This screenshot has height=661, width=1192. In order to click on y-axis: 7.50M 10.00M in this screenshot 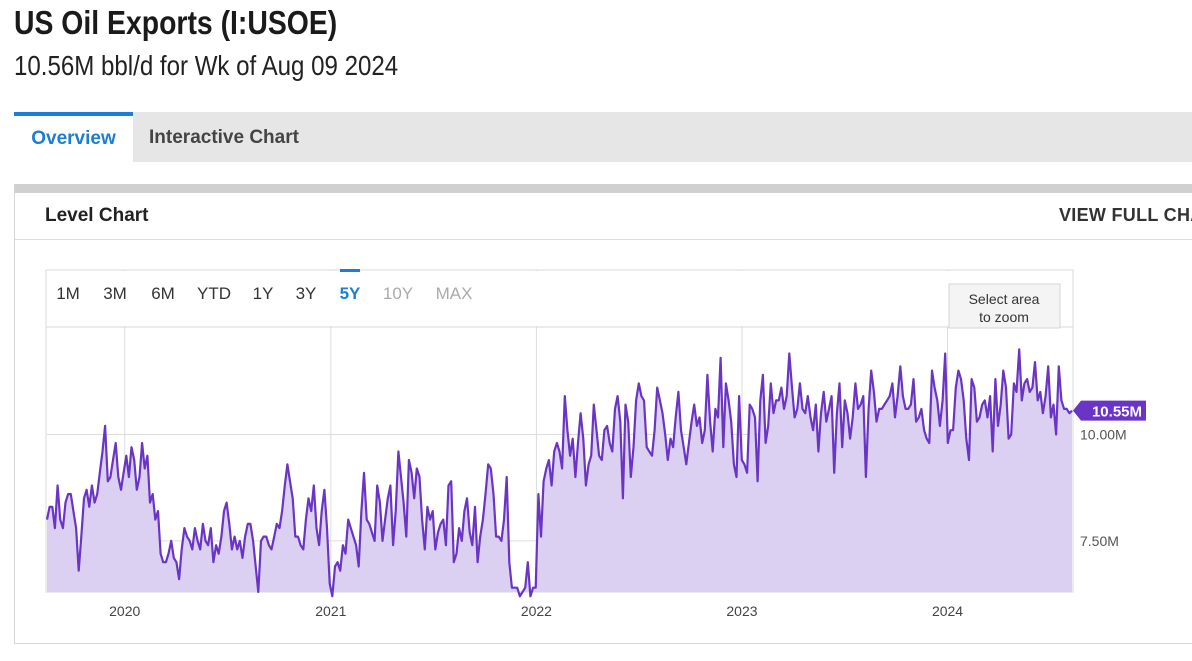, I will do `click(1103, 487)`.